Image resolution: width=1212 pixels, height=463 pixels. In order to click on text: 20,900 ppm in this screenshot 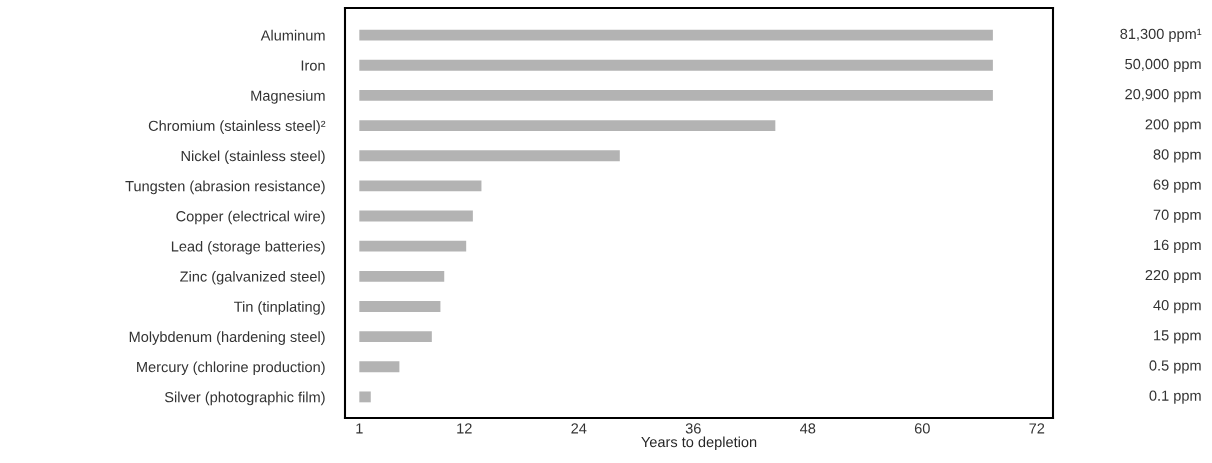, I will do `click(1163, 96)`.